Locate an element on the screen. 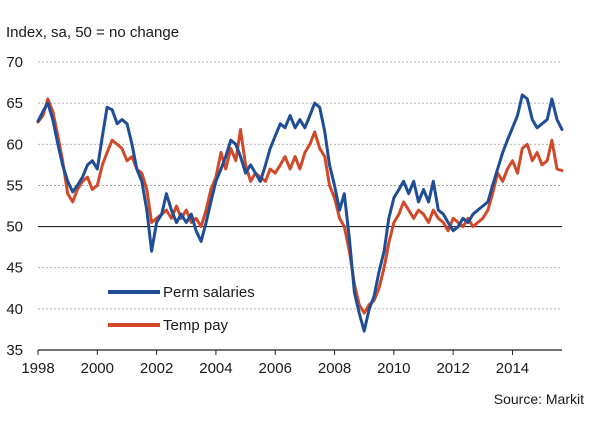  x-tick-label-1998: 1998 is located at coordinates (37, 368).